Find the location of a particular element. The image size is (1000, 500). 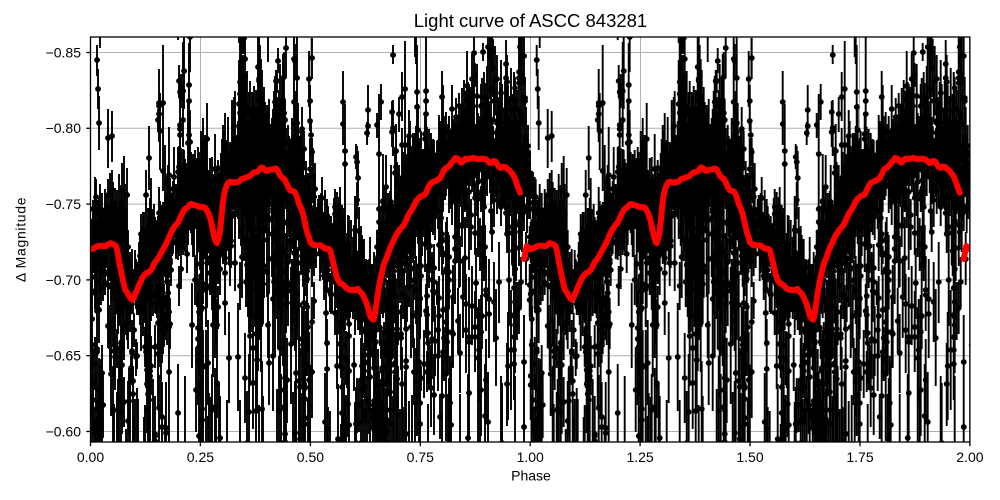

svg-text: 2.00 is located at coordinates (969, 457).